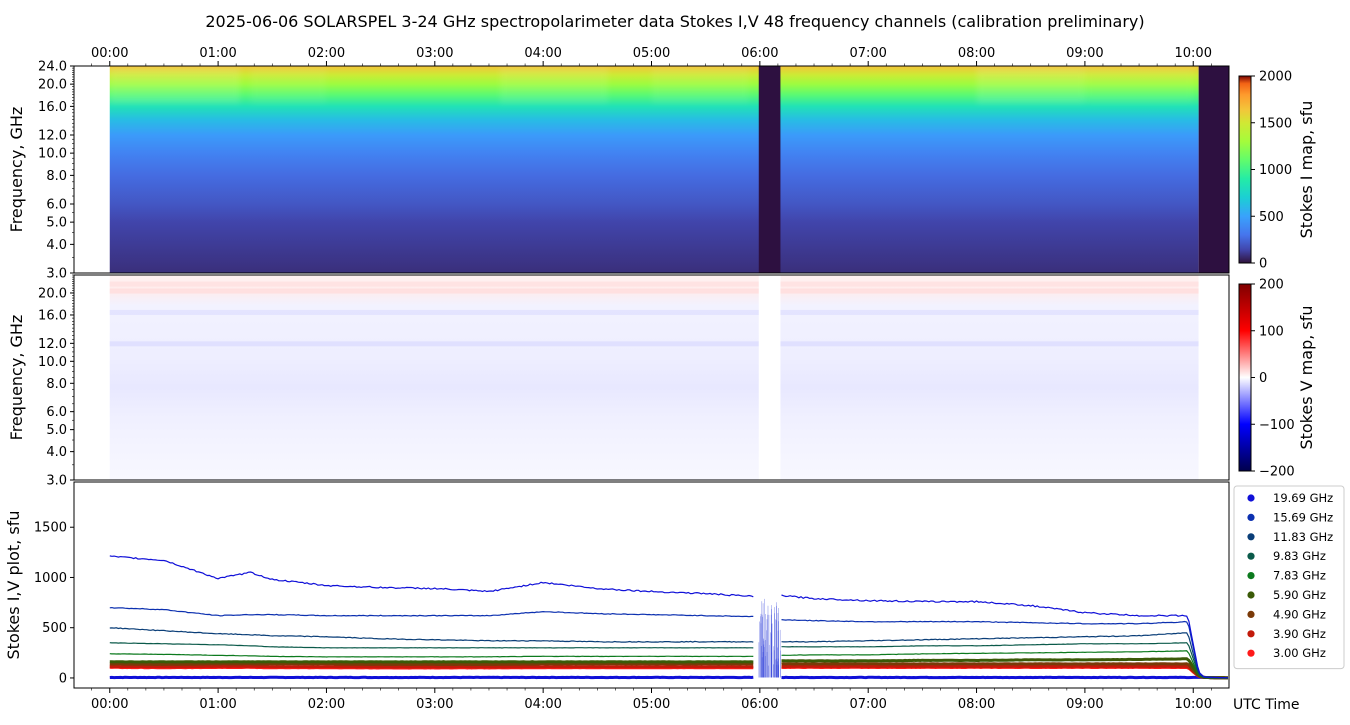 This screenshot has height=725, width=1350. Describe the element at coordinates (1245, 377) in the screenshot. I see `stokes-v-colorbar-gradient` at that location.